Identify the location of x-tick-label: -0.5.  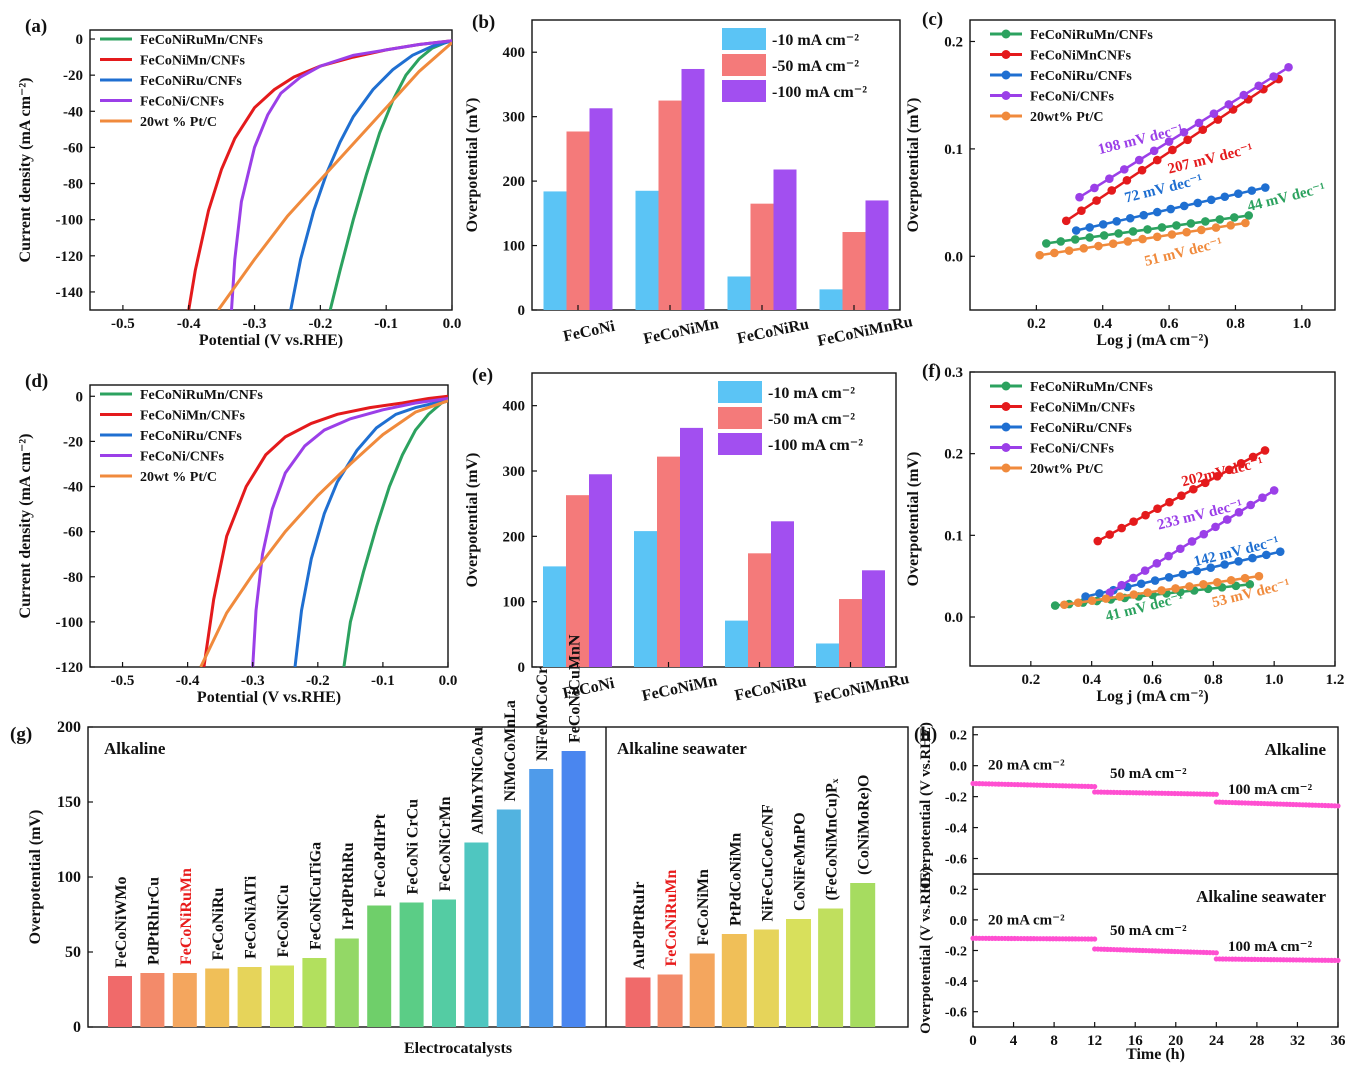
(123, 324).